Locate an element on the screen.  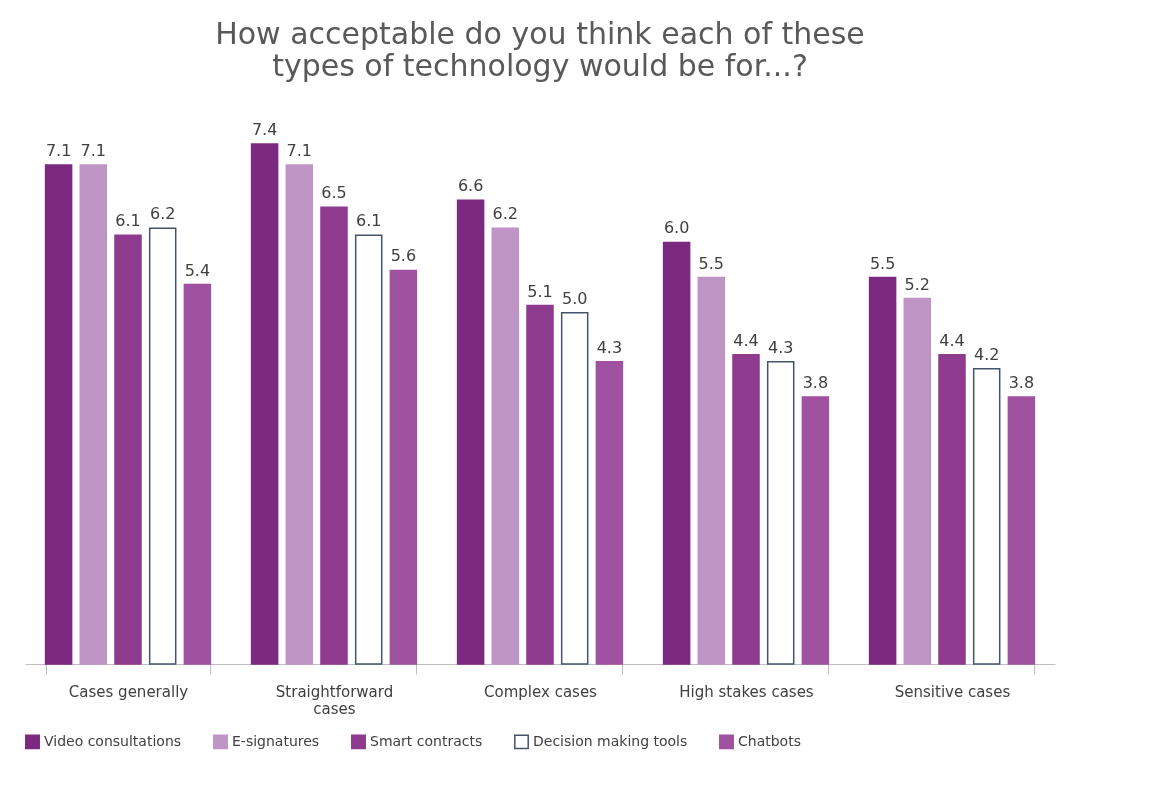
legend-label: E-signatures is located at coordinates (276, 740).